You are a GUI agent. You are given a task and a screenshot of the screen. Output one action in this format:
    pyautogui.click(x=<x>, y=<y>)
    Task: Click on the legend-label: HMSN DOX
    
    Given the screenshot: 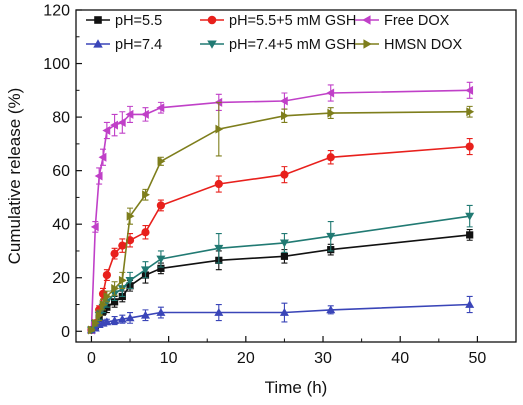 What is the action you would take?
    pyautogui.click(x=423, y=45)
    